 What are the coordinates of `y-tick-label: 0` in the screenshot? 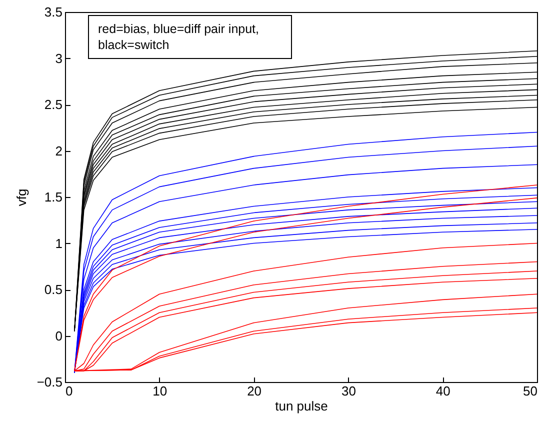 It's located at (58, 336).